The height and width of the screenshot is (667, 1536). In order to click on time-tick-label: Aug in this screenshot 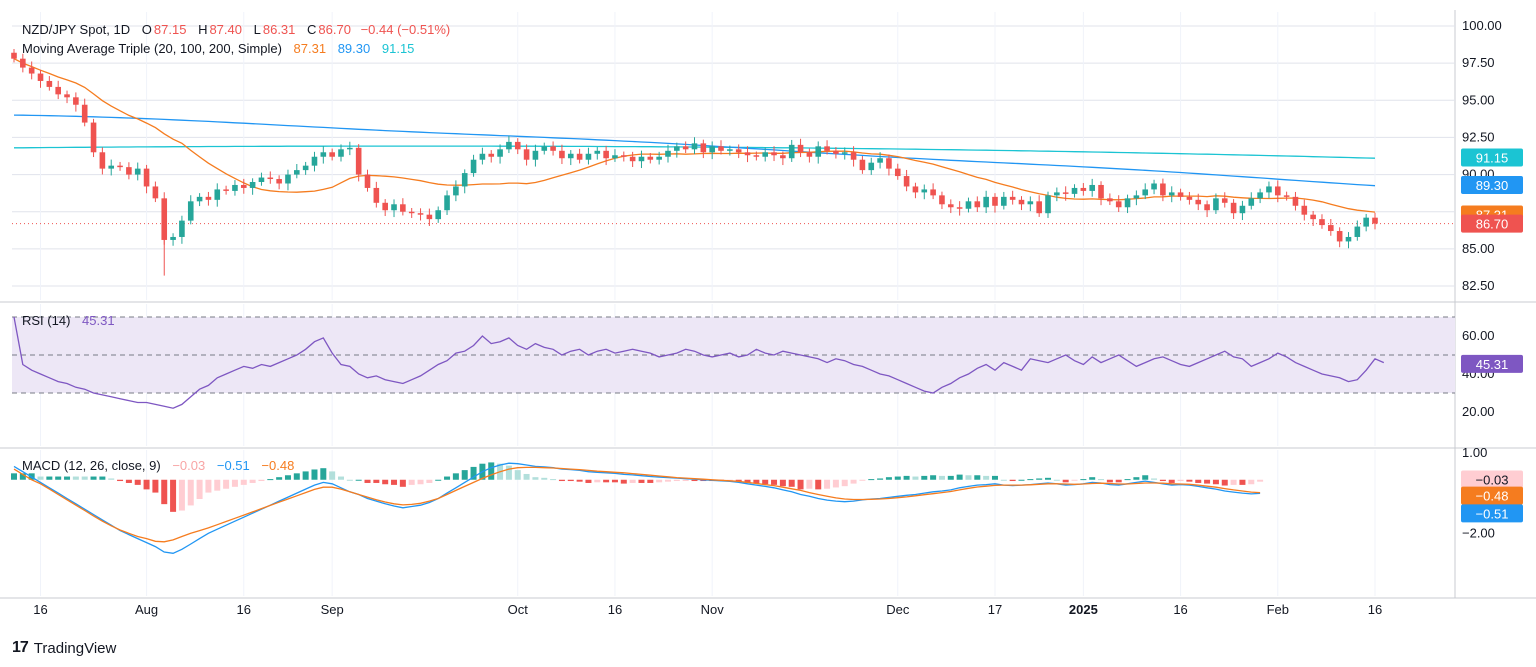, I will do `click(146, 609)`.